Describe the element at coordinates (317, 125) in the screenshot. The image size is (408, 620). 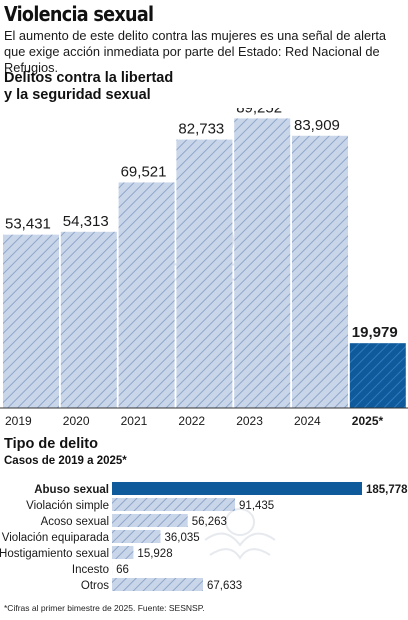
I see `value-label-2024: 83,909` at that location.